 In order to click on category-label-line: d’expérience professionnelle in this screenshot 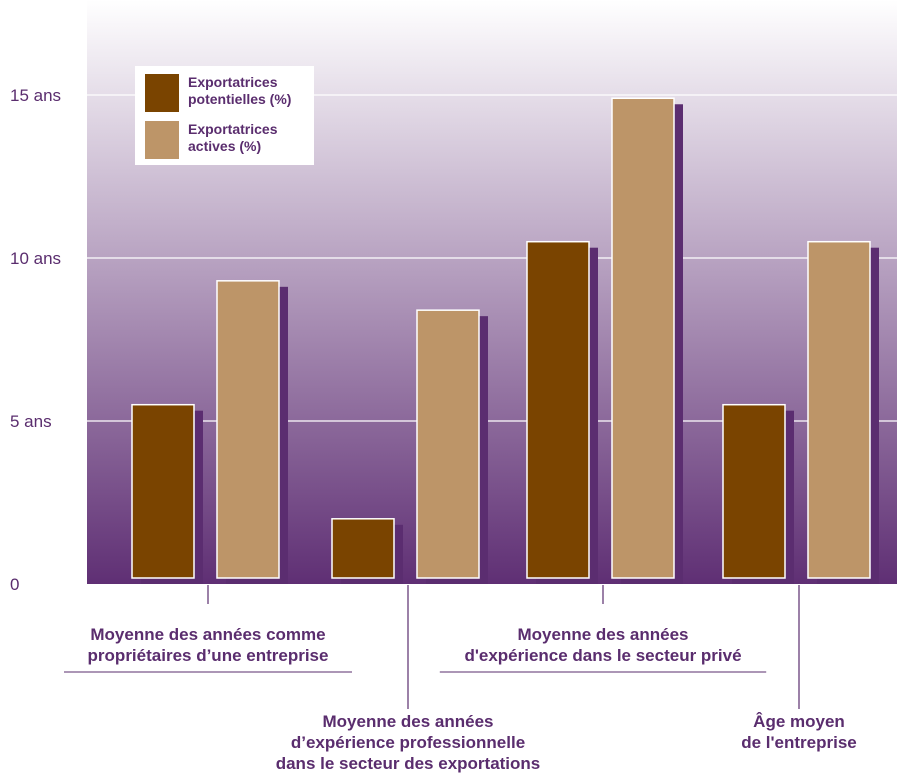, I will do `click(408, 742)`.